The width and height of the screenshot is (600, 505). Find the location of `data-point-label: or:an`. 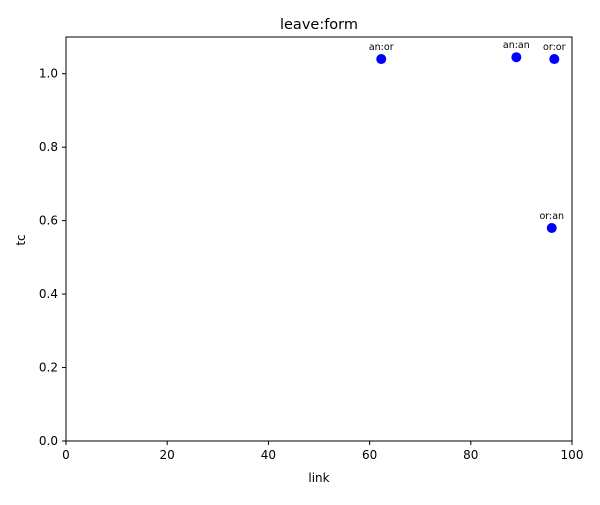

data-point-label: or:an is located at coordinates (551, 216).